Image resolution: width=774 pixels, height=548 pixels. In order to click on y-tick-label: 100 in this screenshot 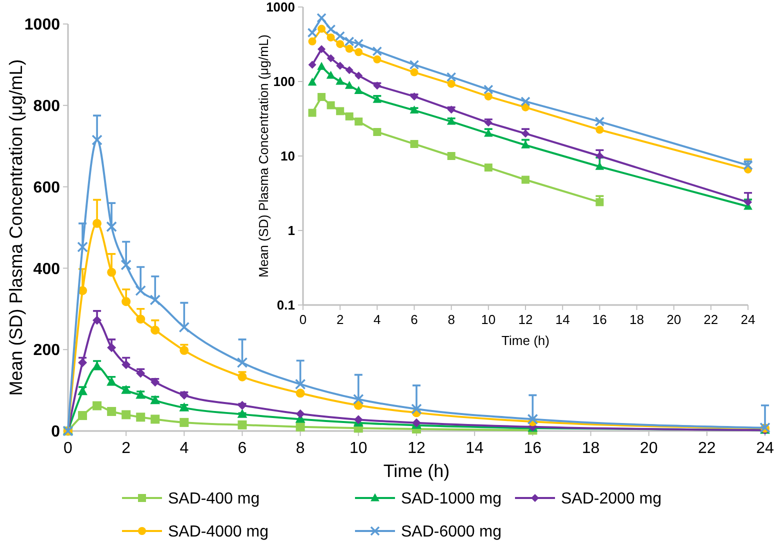, I will do `click(284, 82)`.